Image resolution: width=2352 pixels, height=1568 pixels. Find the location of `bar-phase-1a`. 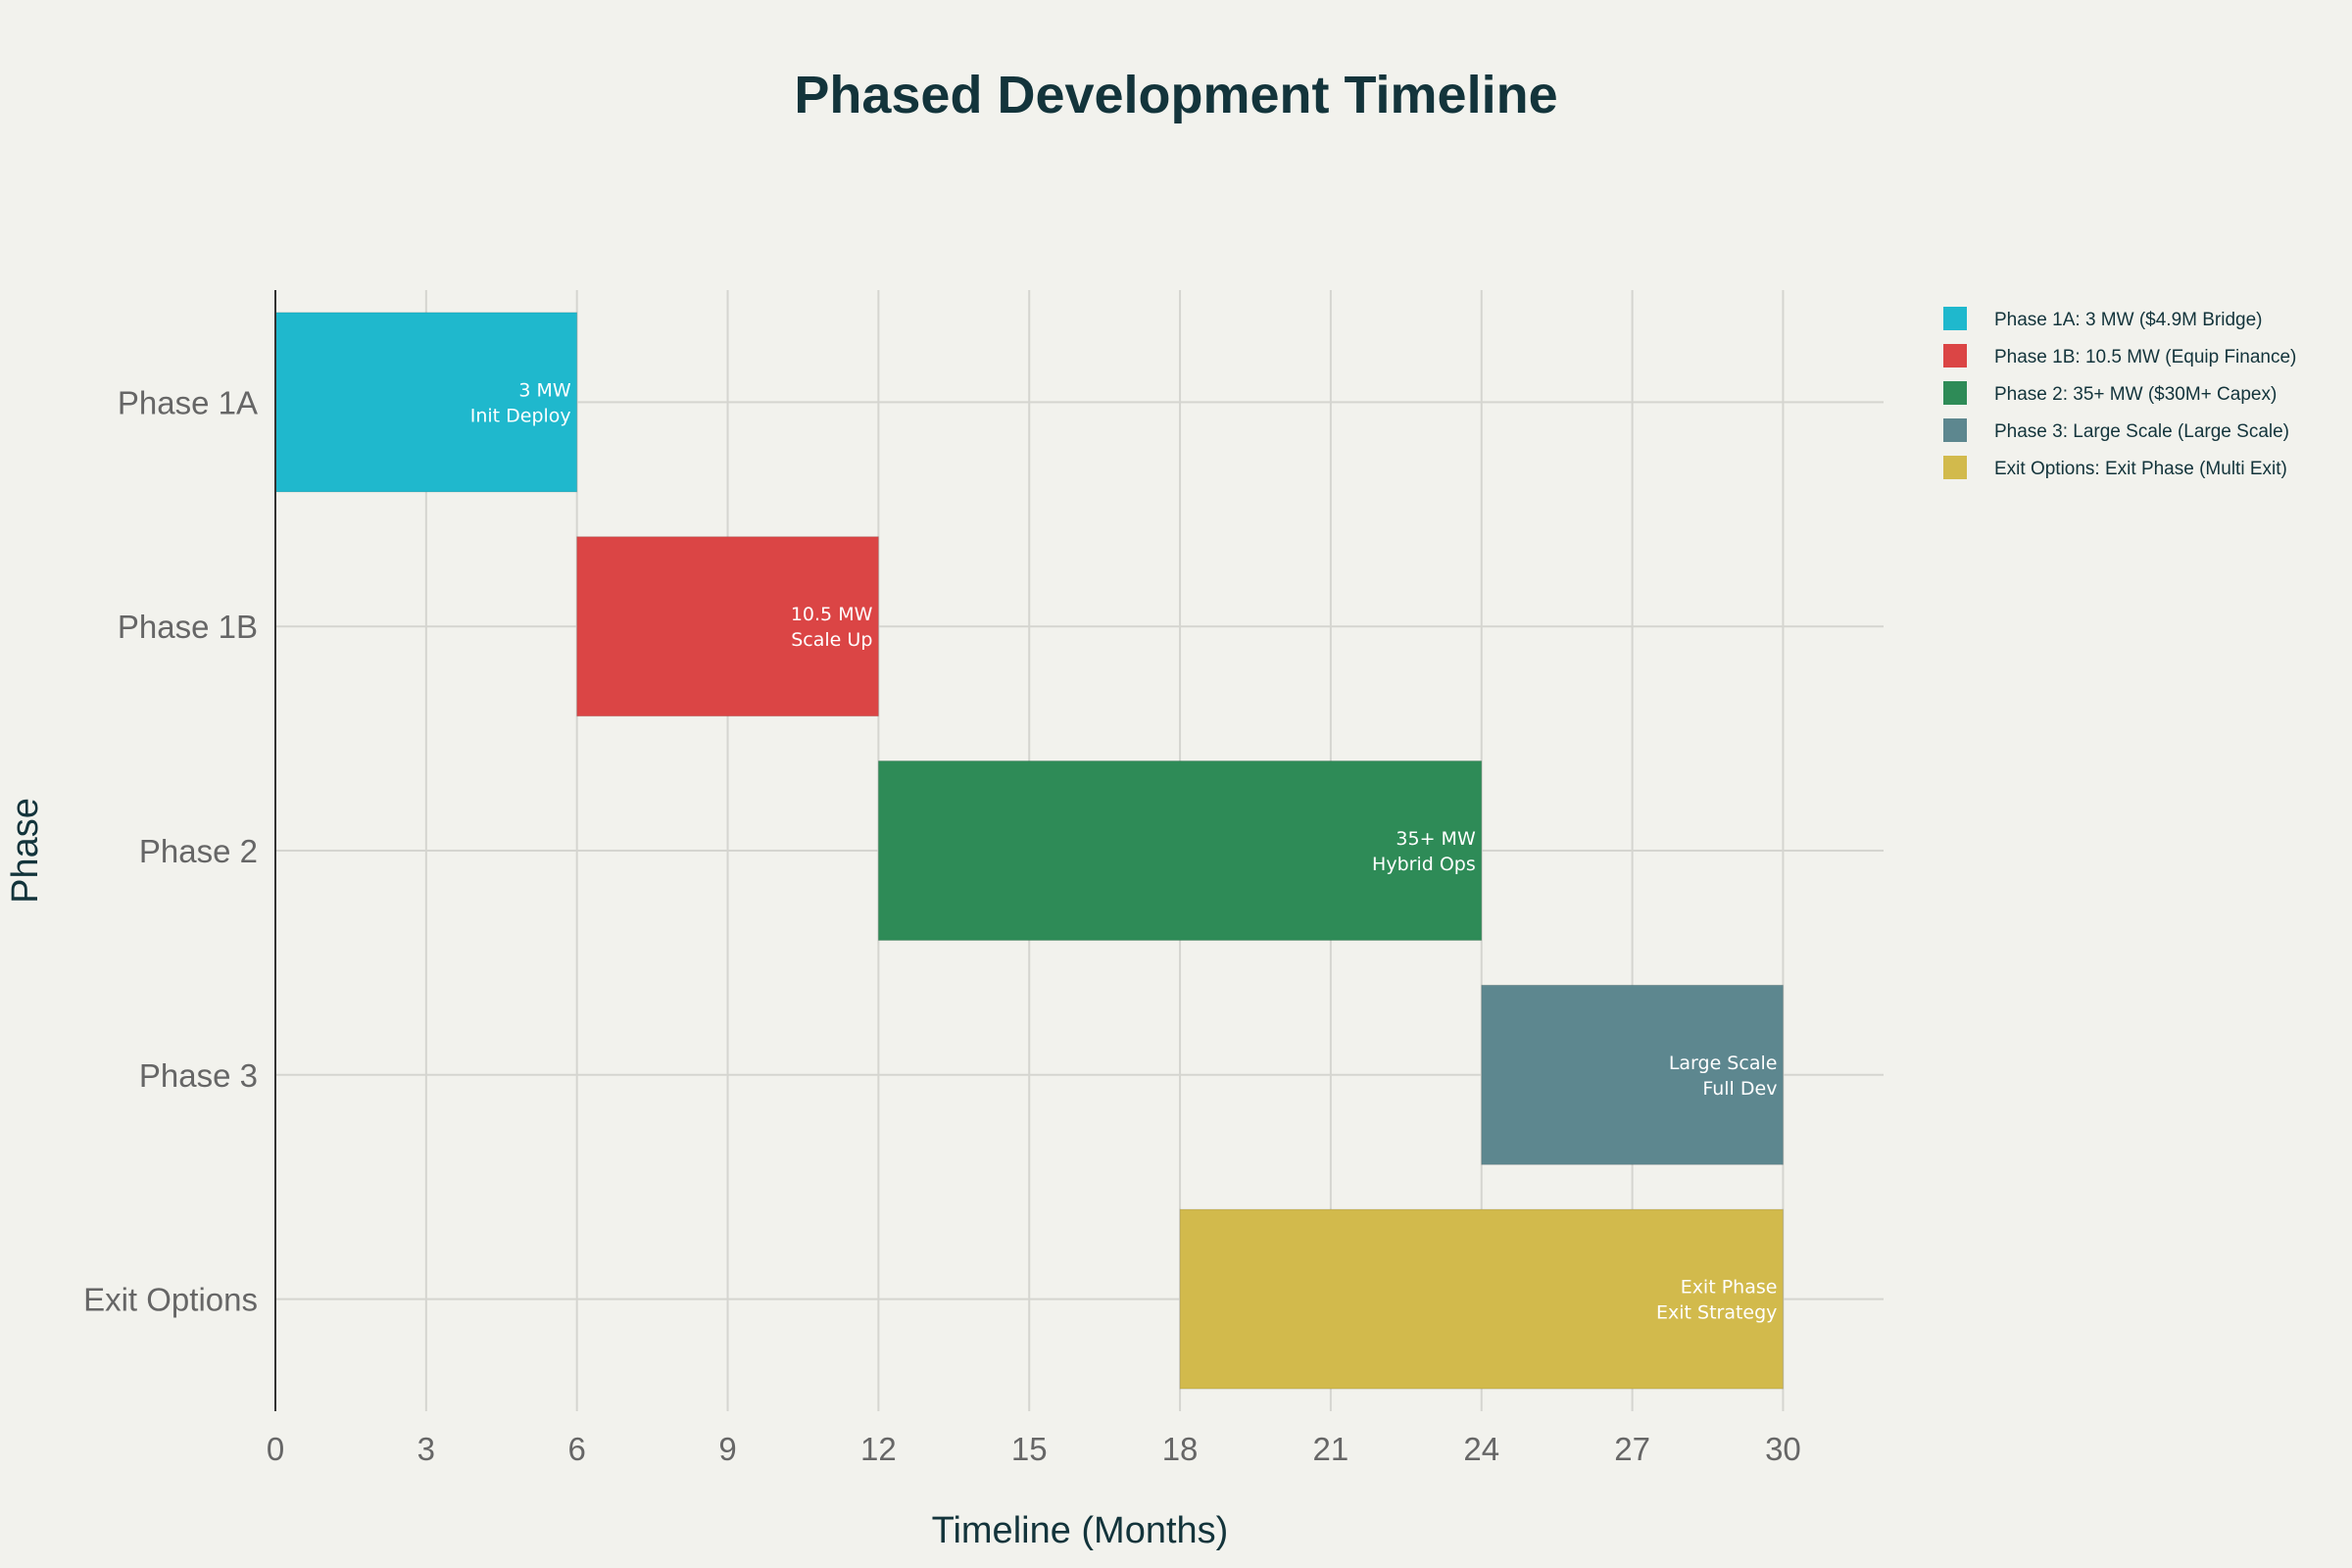

bar-phase-1a is located at coordinates (426, 402).